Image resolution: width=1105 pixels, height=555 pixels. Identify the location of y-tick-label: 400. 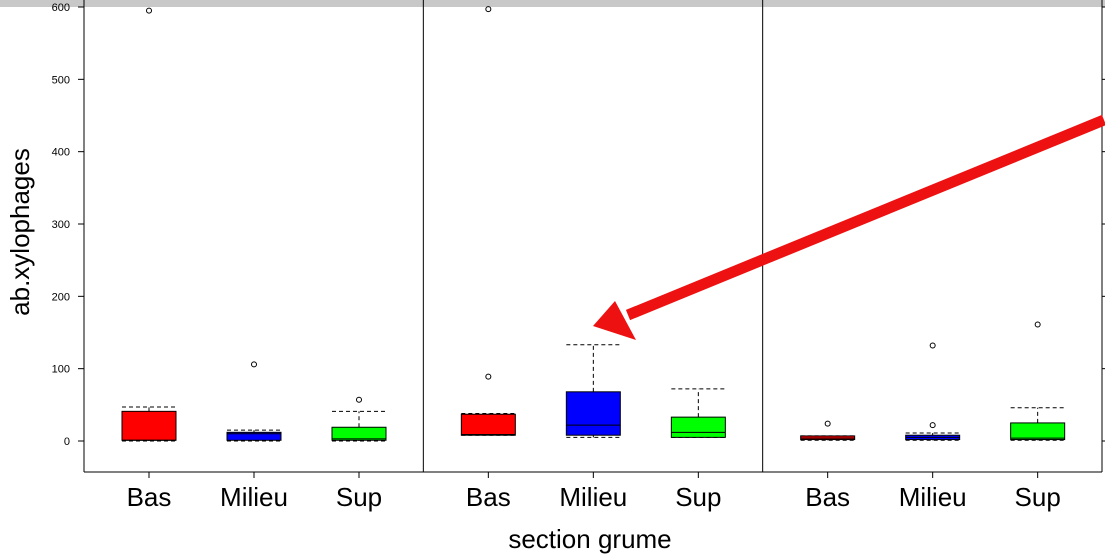
(61, 153).